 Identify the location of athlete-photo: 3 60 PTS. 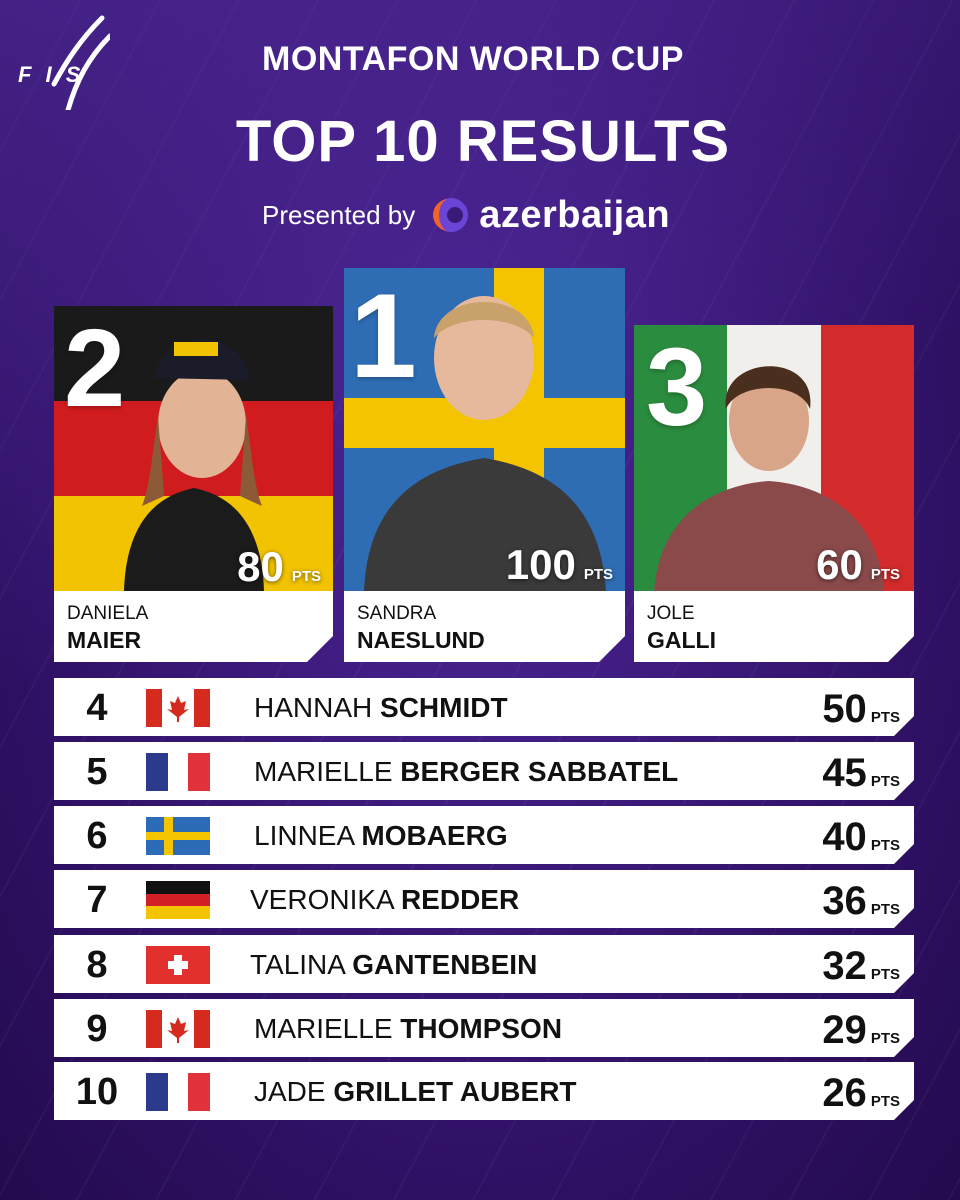
(774, 458).